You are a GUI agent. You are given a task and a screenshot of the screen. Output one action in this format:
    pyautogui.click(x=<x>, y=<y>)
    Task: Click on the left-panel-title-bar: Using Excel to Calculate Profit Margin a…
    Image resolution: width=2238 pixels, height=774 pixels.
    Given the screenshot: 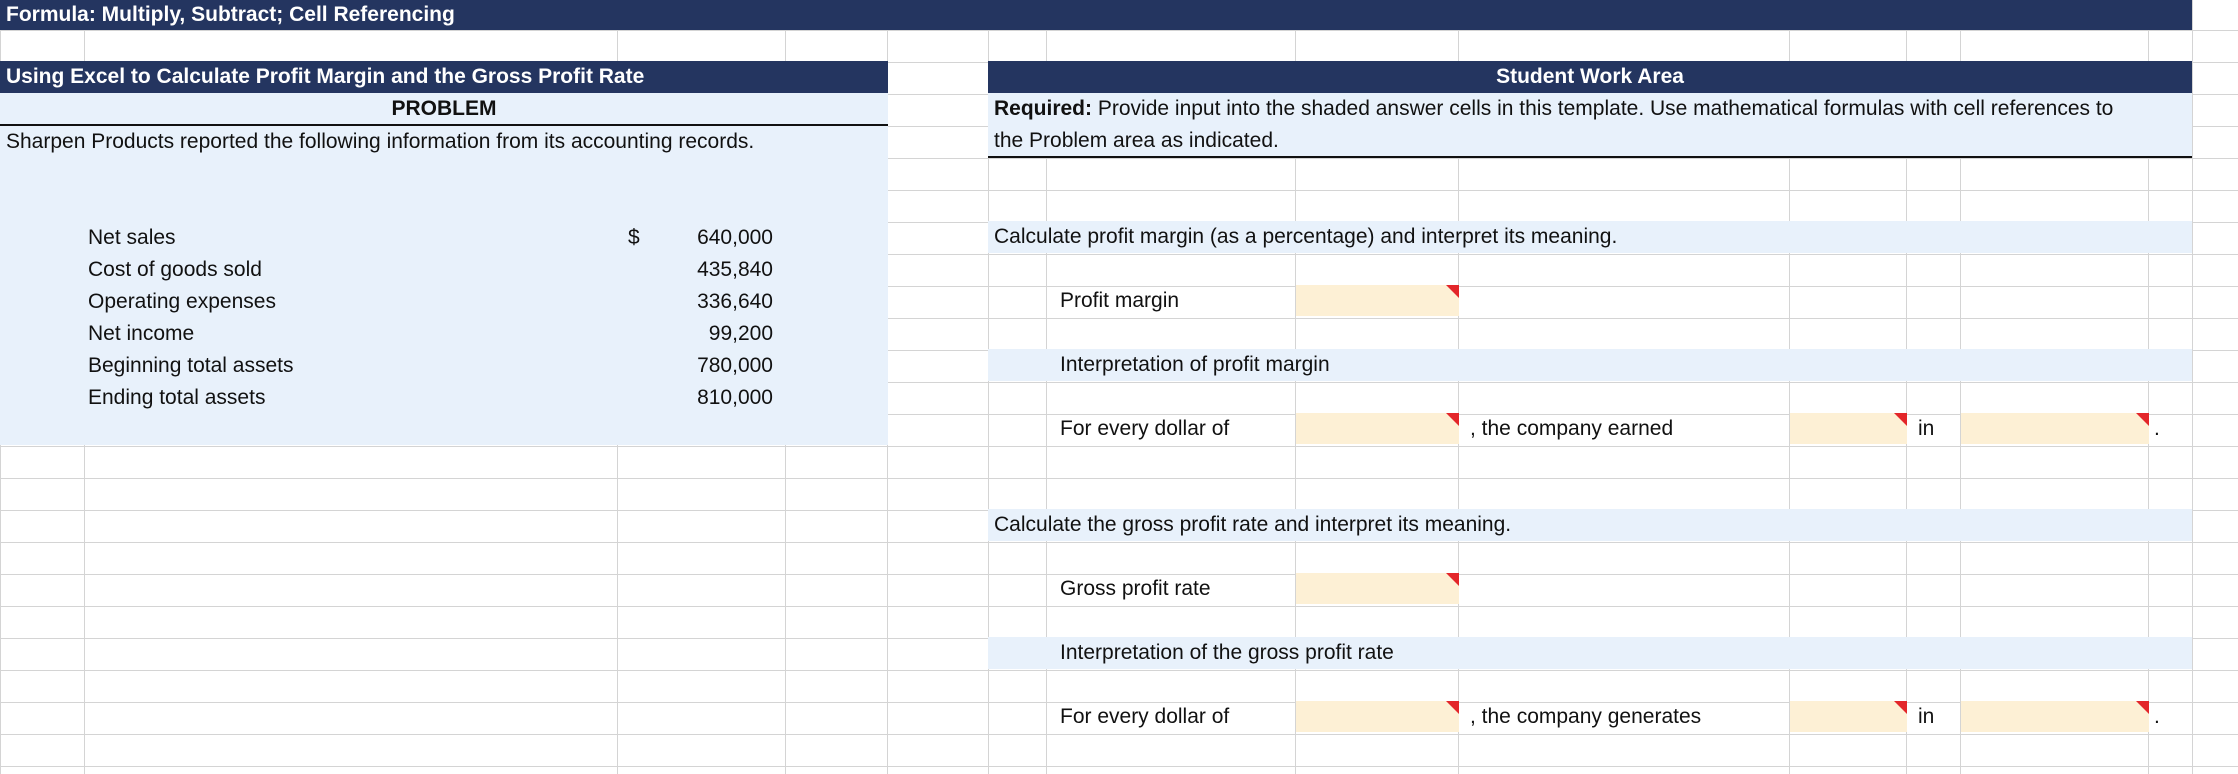 What is the action you would take?
    pyautogui.click(x=444, y=77)
    